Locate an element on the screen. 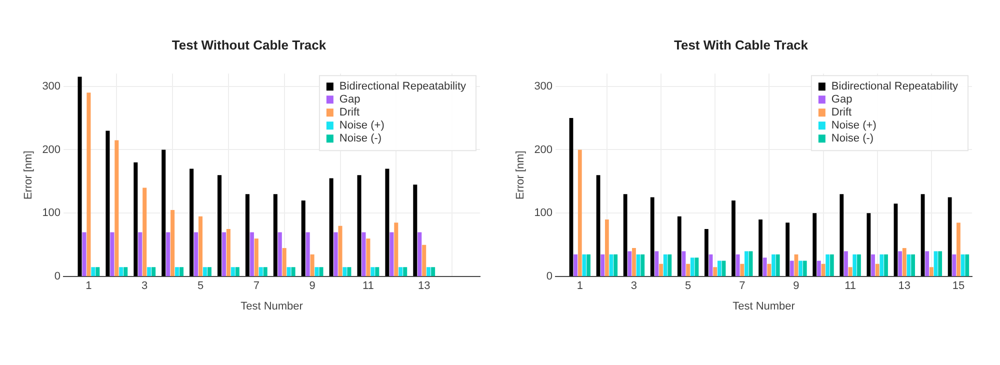 Image resolution: width=1000 pixels, height=365 pixels. x-axis-title: Test Number is located at coordinates (272, 306).